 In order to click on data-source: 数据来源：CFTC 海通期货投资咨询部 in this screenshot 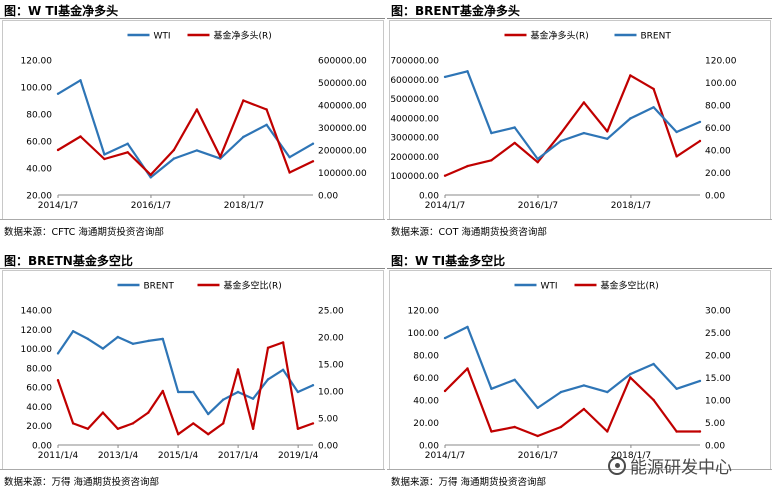, I will do `click(84, 232)`.